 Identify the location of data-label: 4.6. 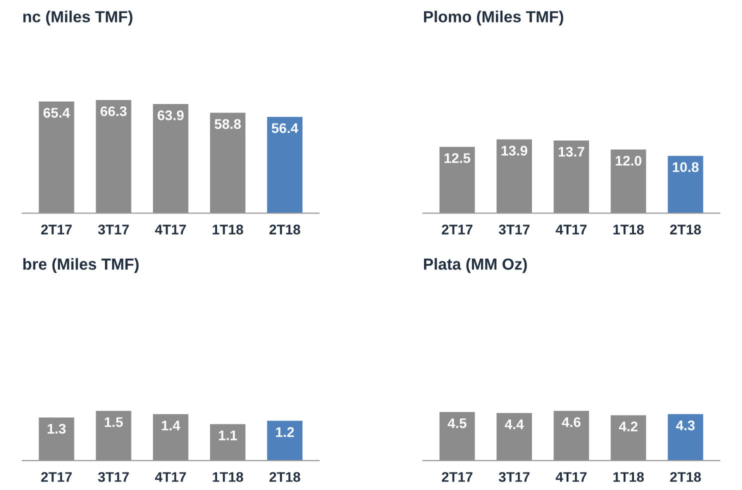
(571, 422).